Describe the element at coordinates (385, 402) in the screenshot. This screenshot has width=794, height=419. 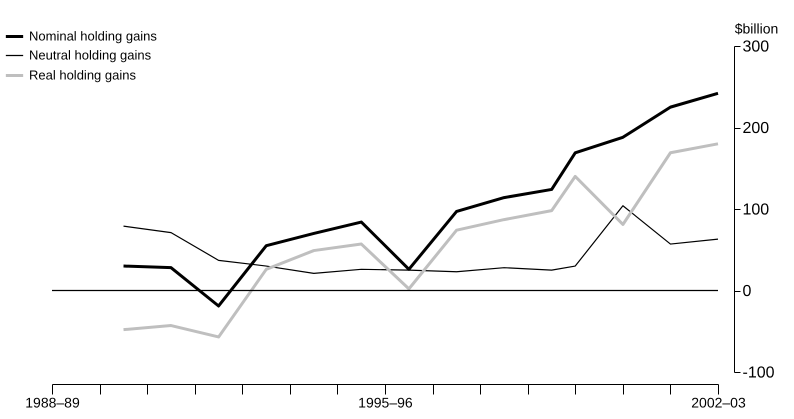
I see `x-tick-label: 1995–96` at that location.